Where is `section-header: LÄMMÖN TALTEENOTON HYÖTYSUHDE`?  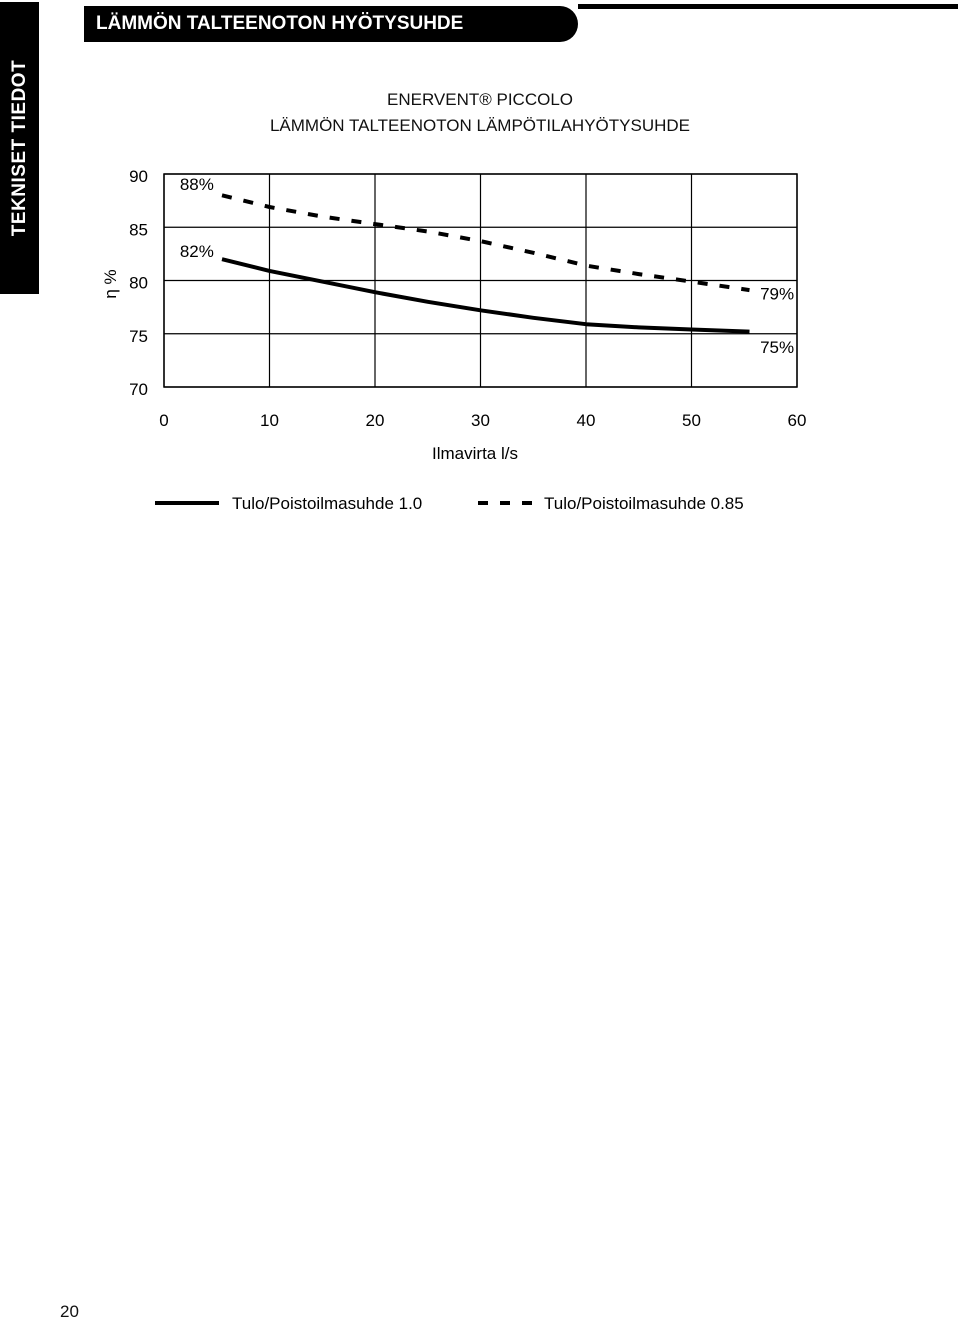 section-header: LÄMMÖN TALTEENOTON HYÖTYSUHDE is located at coordinates (331, 24).